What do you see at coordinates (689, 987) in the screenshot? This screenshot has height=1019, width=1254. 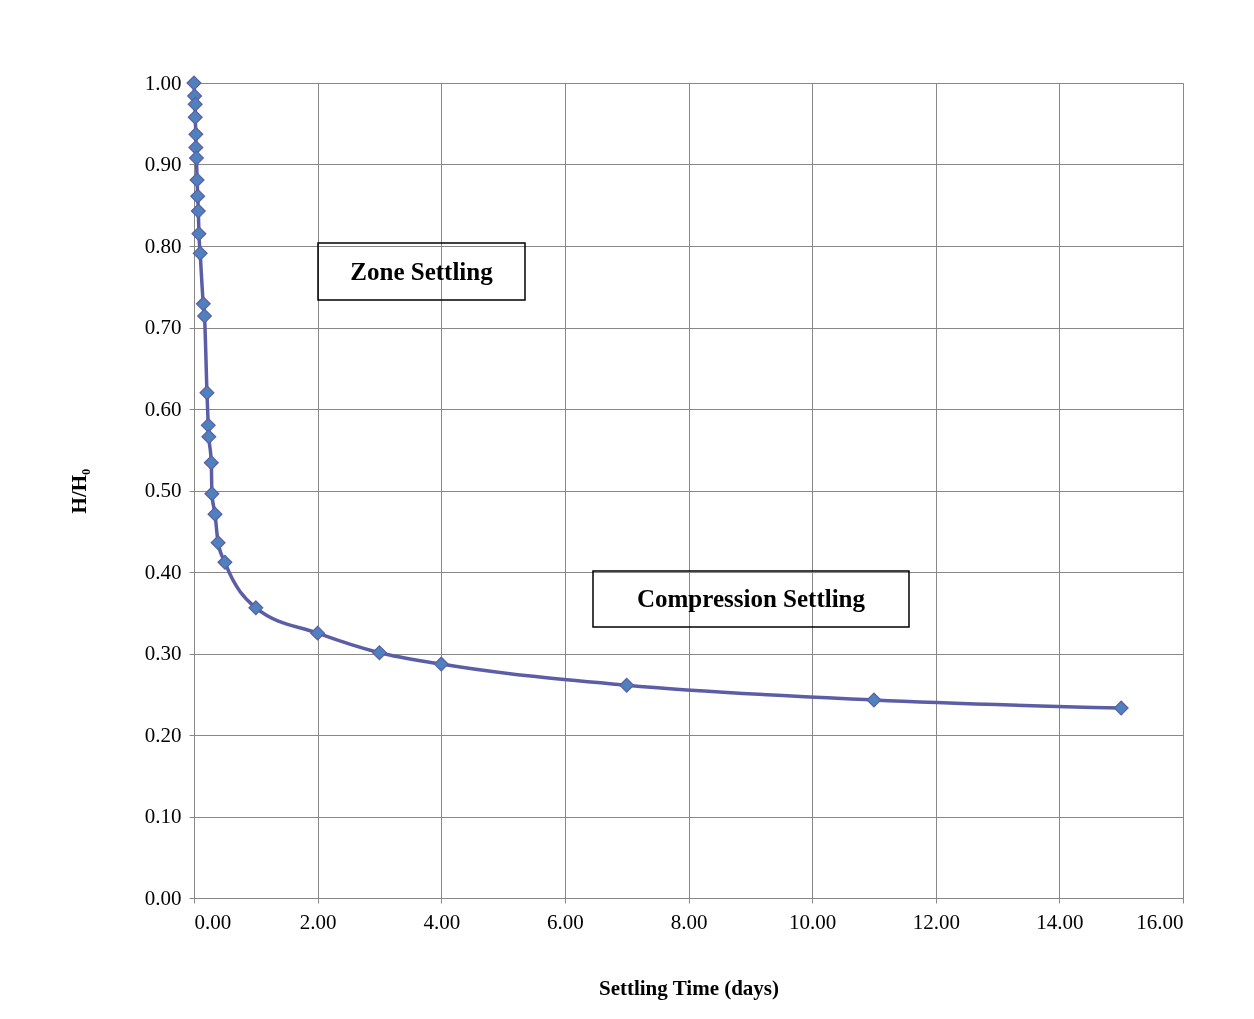 I see `x-axis-title: Settling Time (days)` at bounding box center [689, 987].